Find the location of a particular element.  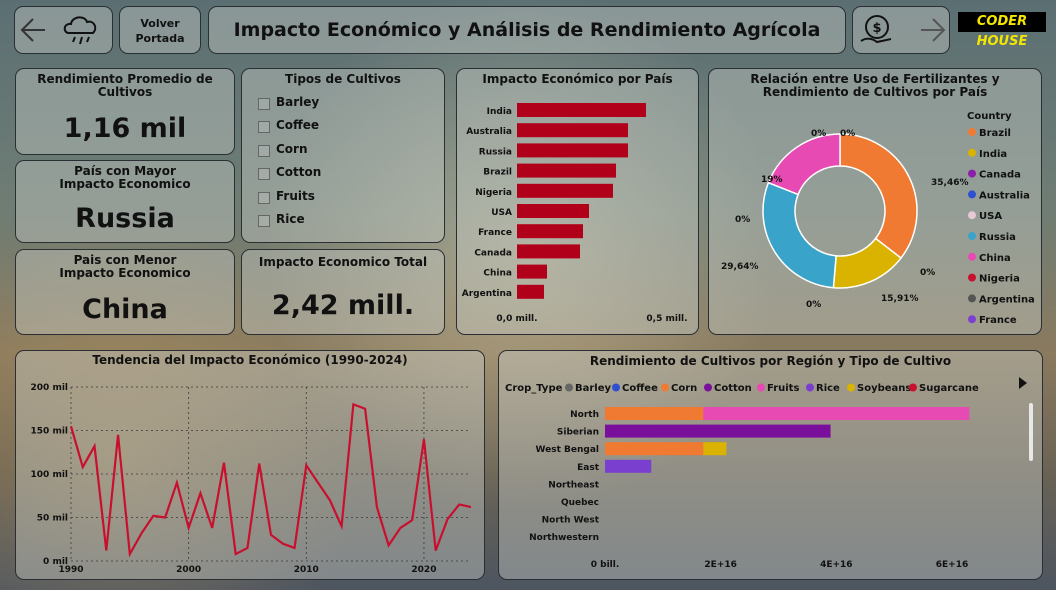

crop-option-label: Corn is located at coordinates (292, 149).